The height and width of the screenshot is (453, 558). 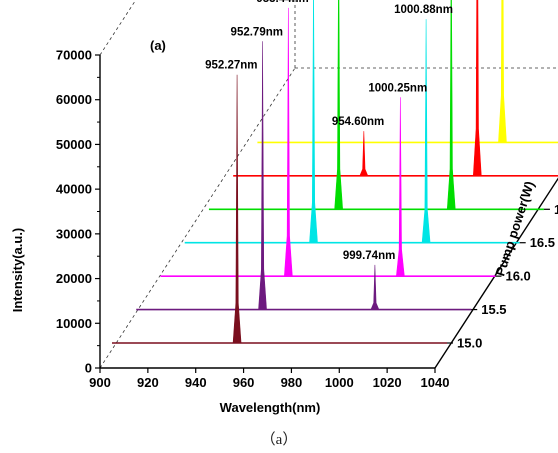 I want to click on y-tick-label: 40000, so click(x=74, y=189).